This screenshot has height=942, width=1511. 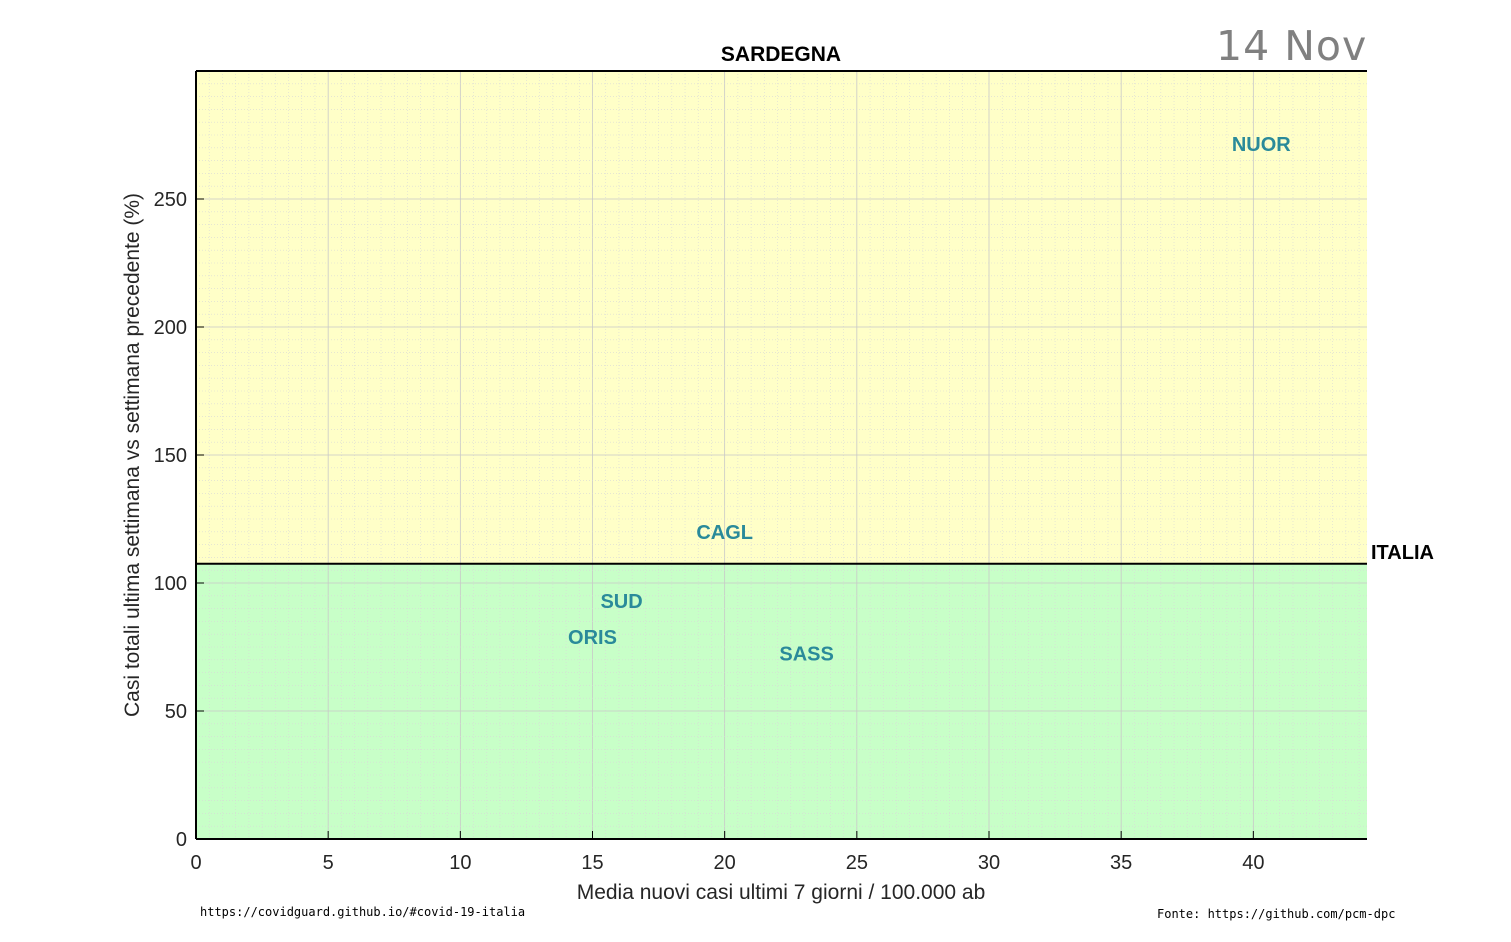 What do you see at coordinates (857, 863) in the screenshot?
I see `x-tick-label: 25` at bounding box center [857, 863].